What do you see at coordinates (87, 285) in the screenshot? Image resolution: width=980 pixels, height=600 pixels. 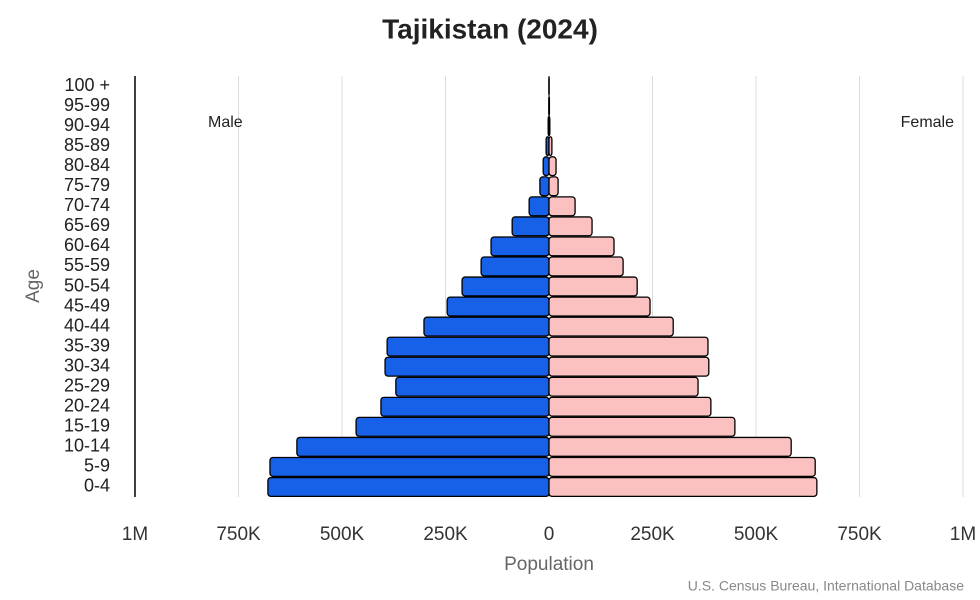 I see `y-tick-label: 50-54` at bounding box center [87, 285].